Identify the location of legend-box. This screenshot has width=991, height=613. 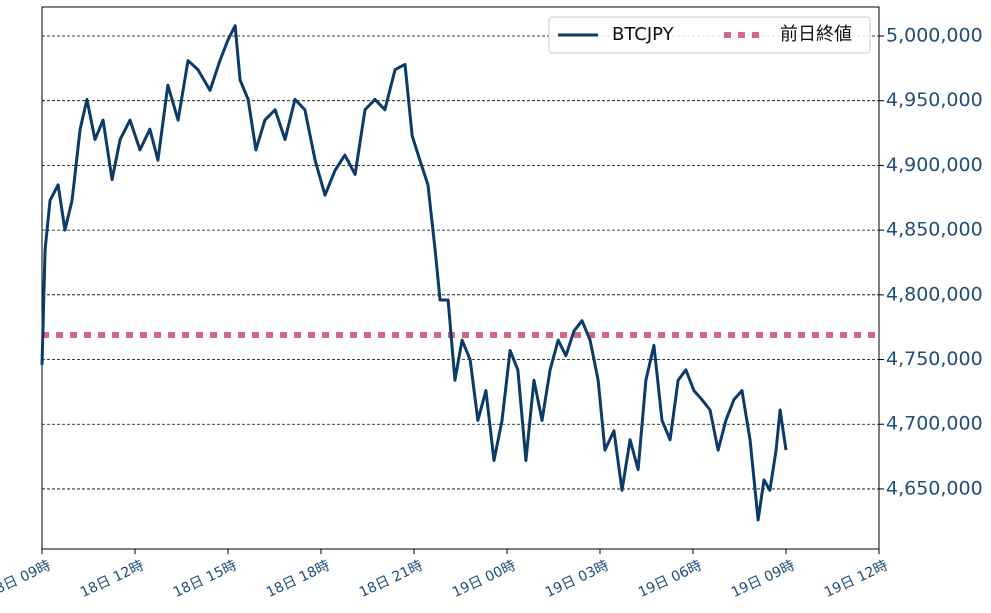
(709, 35).